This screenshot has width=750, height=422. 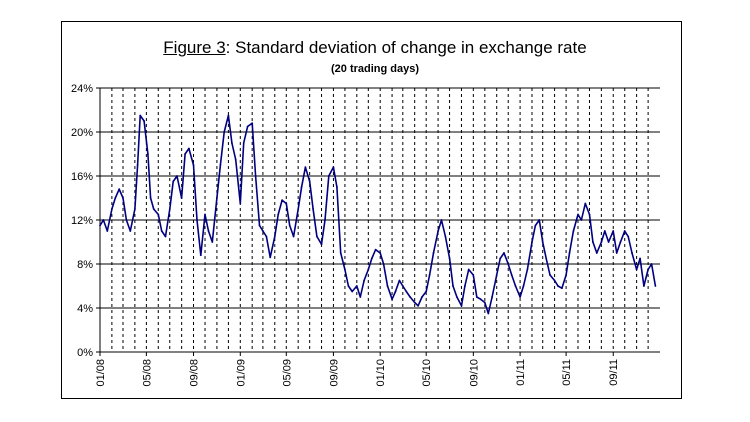 I want to click on y-tick-label: 16%, so click(x=82, y=177).